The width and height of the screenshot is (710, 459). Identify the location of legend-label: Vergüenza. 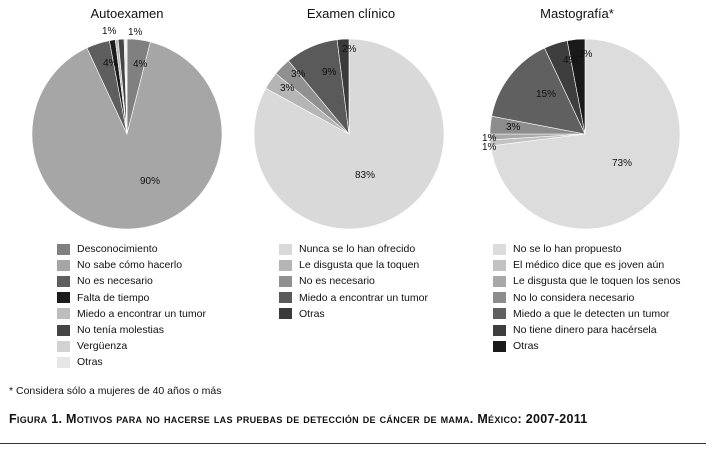
(102, 346).